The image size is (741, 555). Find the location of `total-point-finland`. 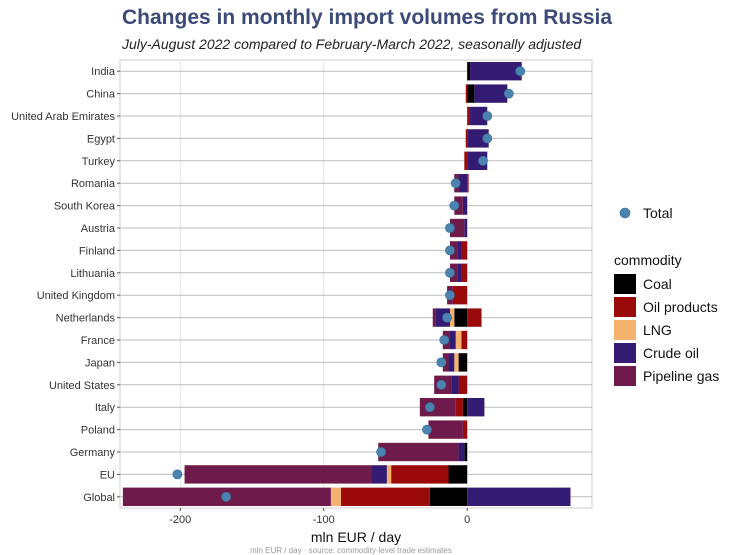

total-point-finland is located at coordinates (450, 250).